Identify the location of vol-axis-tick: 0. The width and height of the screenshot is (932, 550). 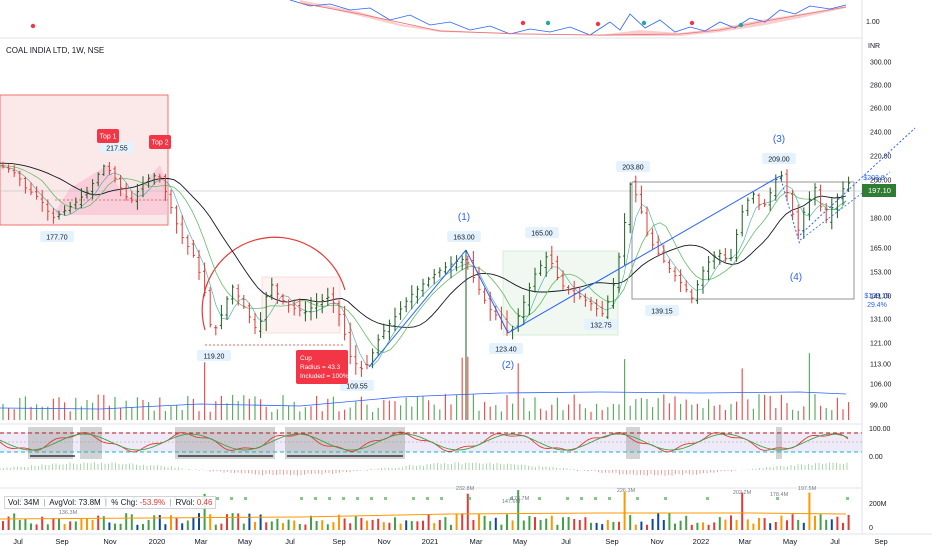
(871, 528).